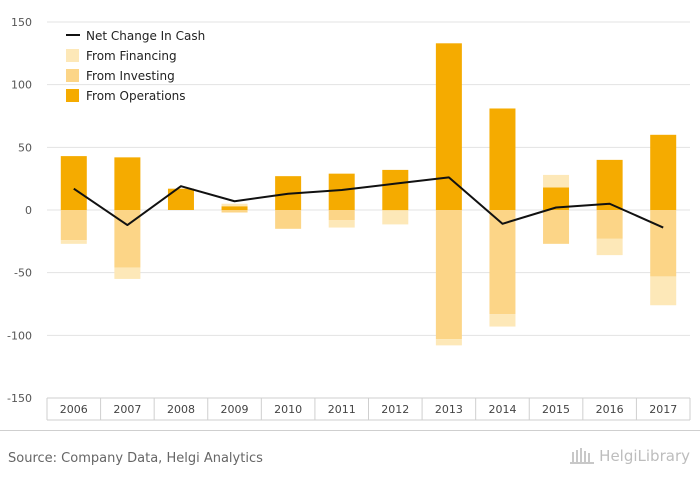 The width and height of the screenshot is (700, 483). Describe the element at coordinates (21, 85) in the screenshot. I see `y-tick-label: 100` at that location.